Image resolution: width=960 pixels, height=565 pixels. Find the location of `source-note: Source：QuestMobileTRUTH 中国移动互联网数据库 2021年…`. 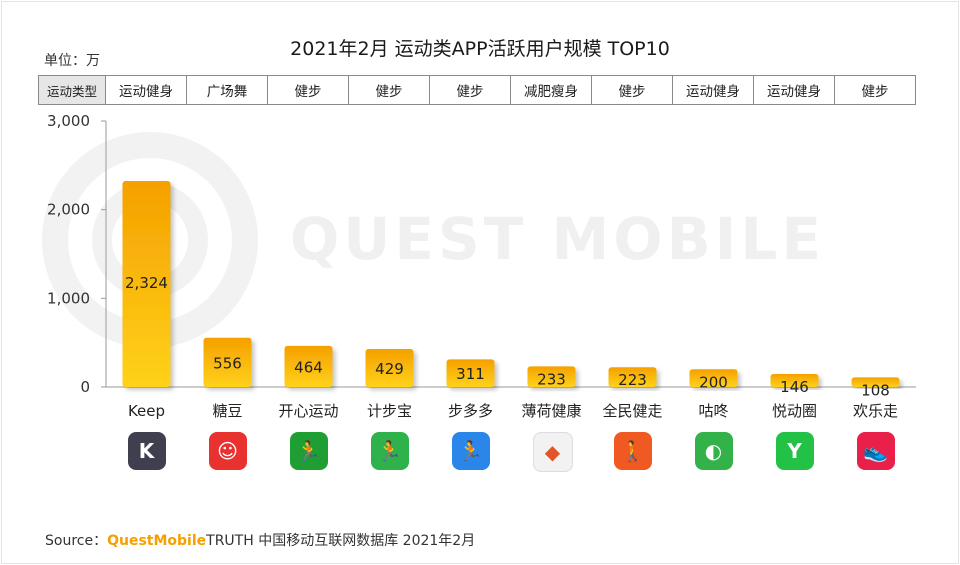

source-note: Source：QuestMobileTRUTH 中国移动互联网数据库 2021年… is located at coordinates (260, 540).